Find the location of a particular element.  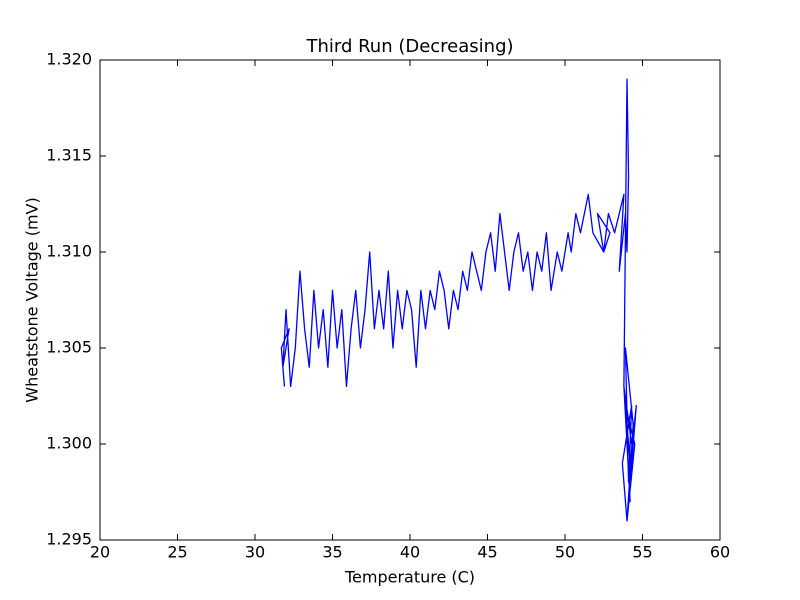

chart-title: Third Run (Decreasing) is located at coordinates (409, 46).